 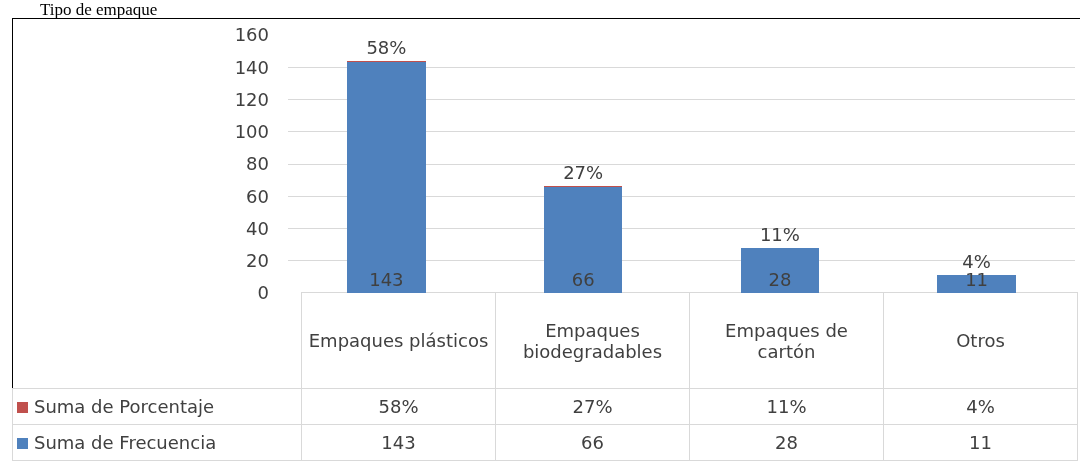 What do you see at coordinates (398, 406) in the screenshot?
I see `data-label: 58%` at bounding box center [398, 406].